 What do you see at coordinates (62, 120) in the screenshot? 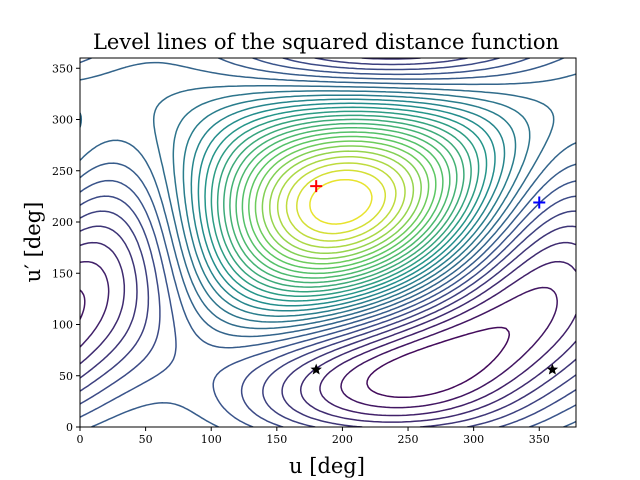
I see `y-tick-label: 300` at bounding box center [62, 120].